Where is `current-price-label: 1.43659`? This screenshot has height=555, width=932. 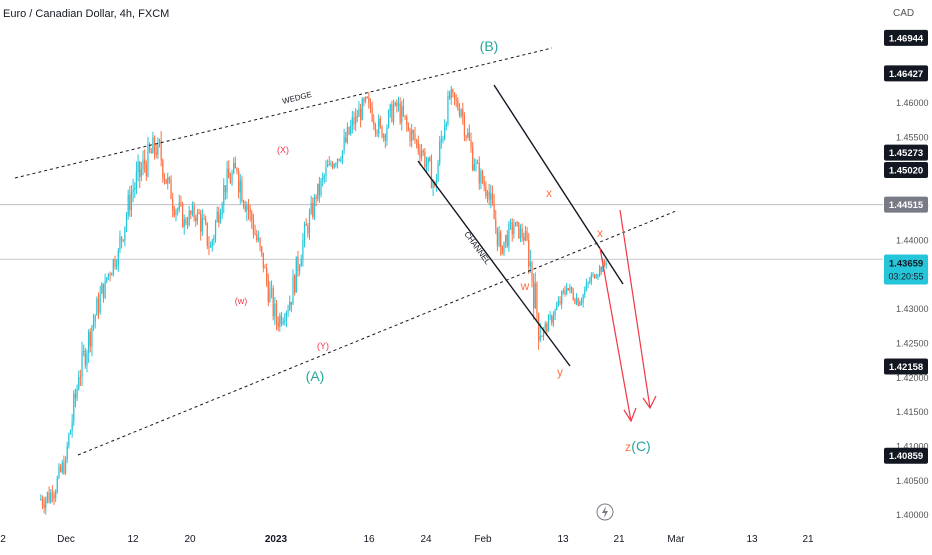
current-price-label: 1.43659 is located at coordinates (906, 263).